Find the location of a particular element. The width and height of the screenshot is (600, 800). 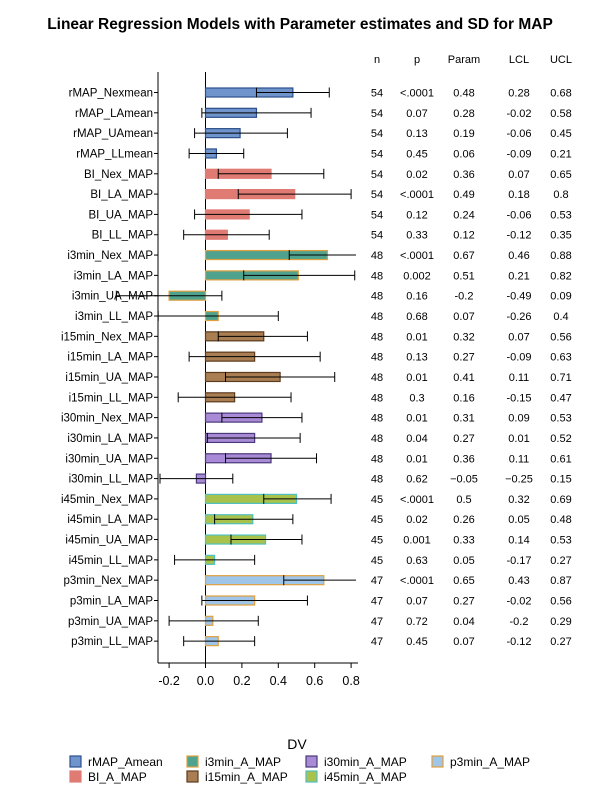

table-cell-p: 0.33 is located at coordinates (416, 236).